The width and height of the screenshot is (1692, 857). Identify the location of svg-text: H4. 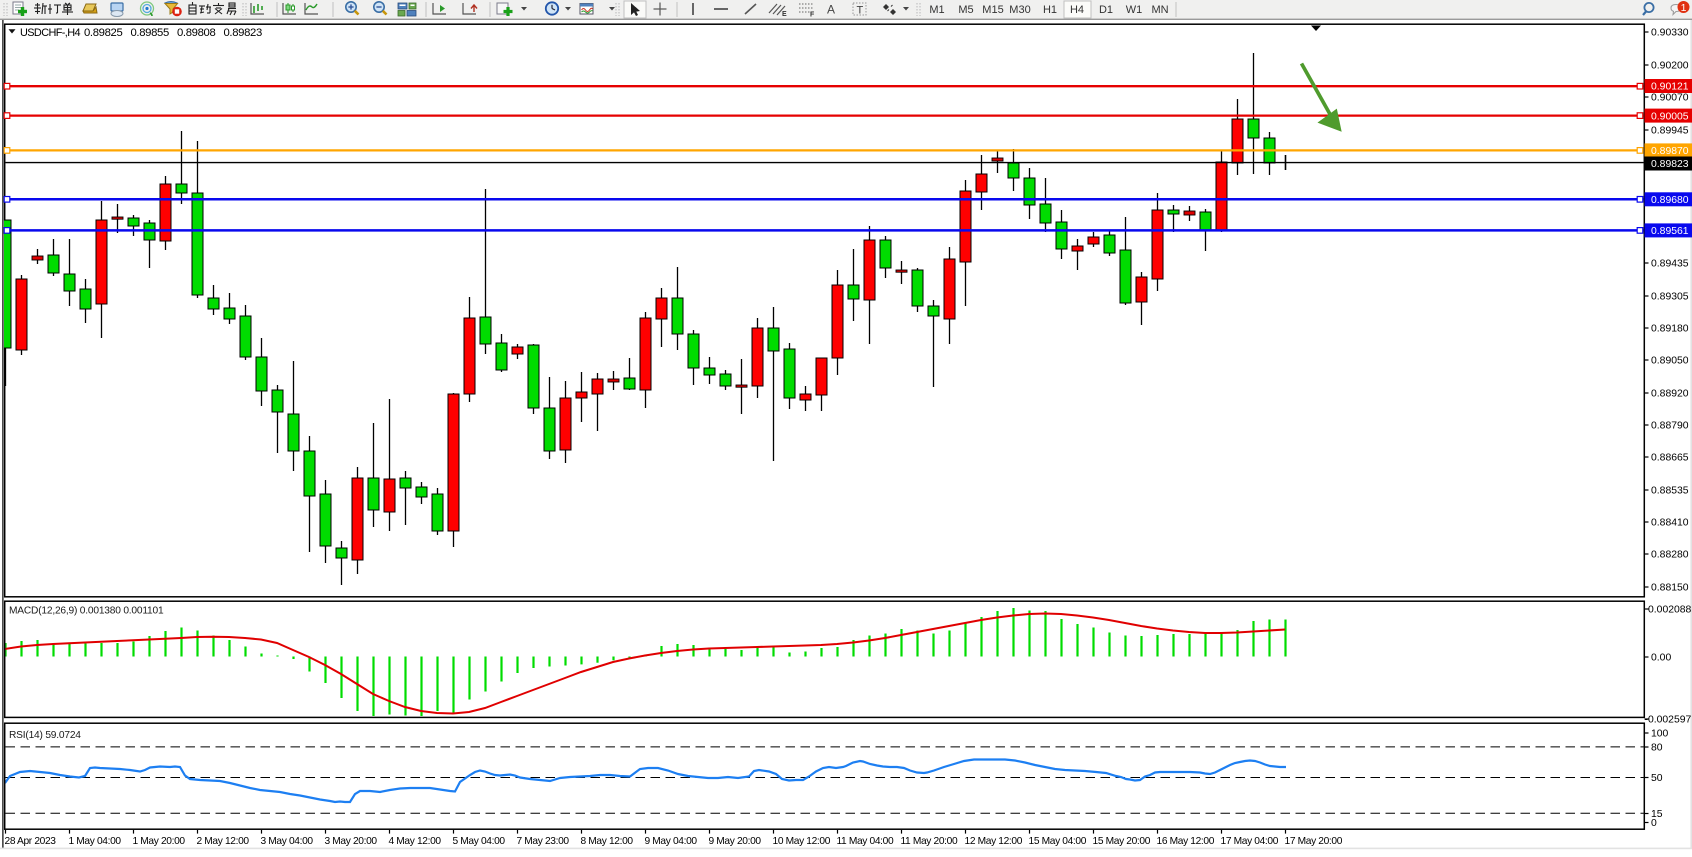
(1077, 10).